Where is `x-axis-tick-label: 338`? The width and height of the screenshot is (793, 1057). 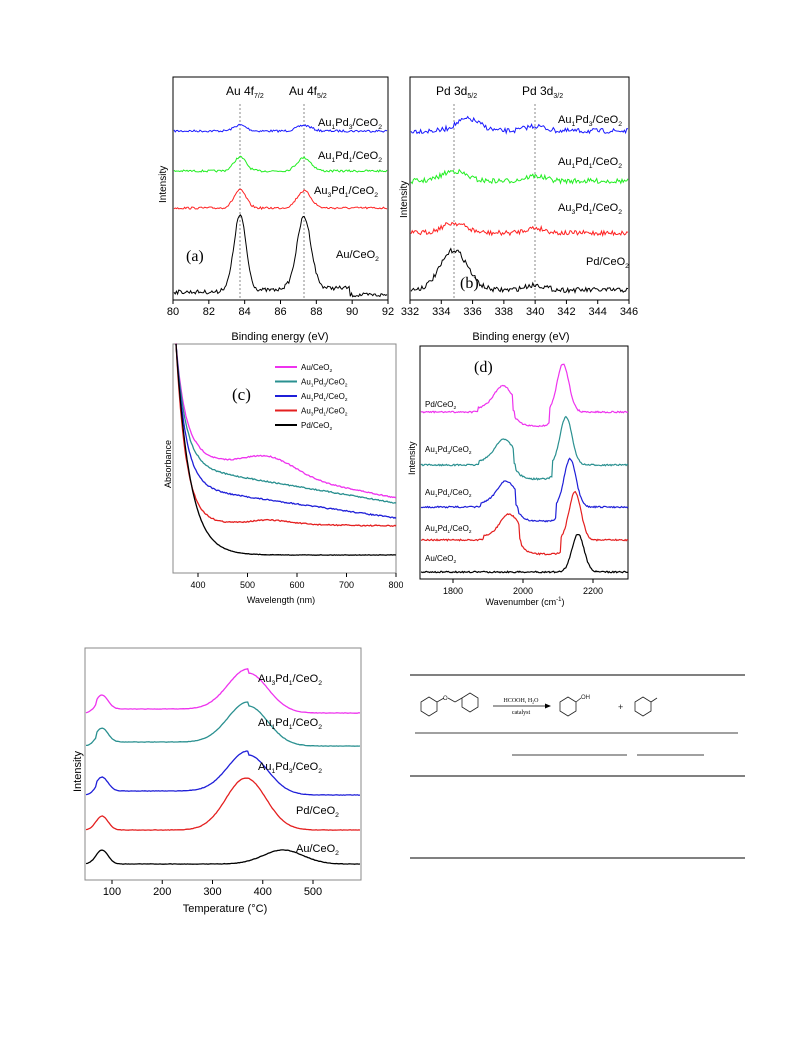 x-axis-tick-label: 338 is located at coordinates (504, 312).